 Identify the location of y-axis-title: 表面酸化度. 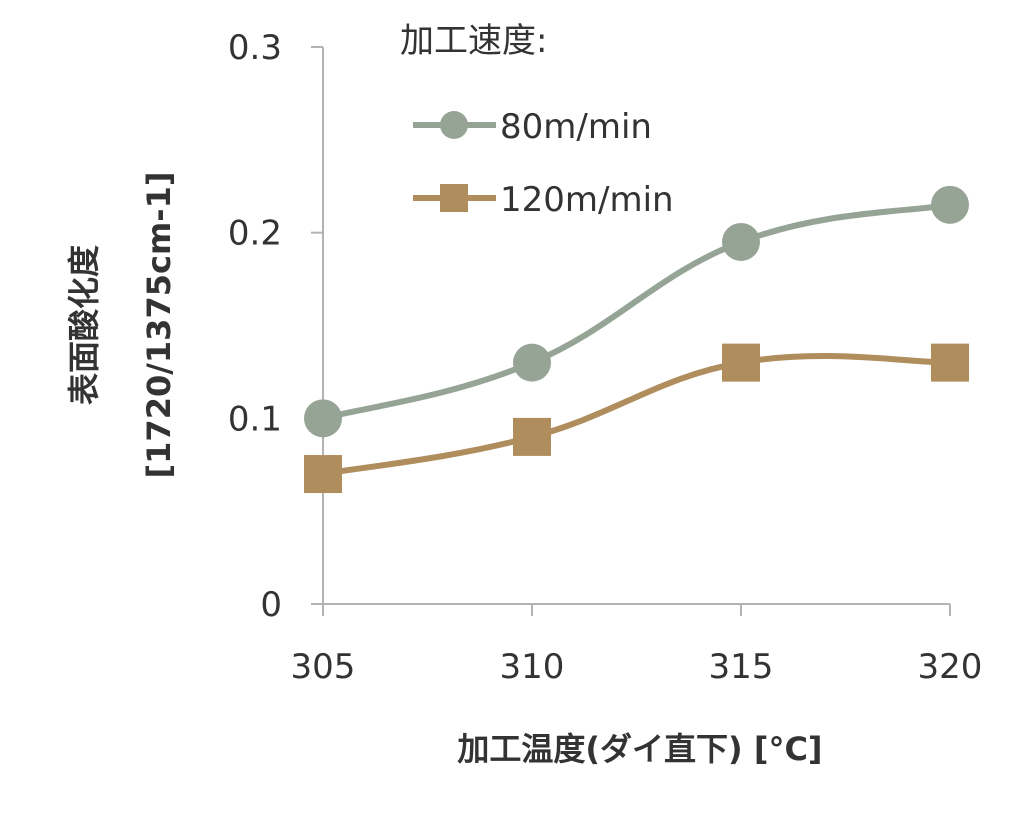
(84, 325).